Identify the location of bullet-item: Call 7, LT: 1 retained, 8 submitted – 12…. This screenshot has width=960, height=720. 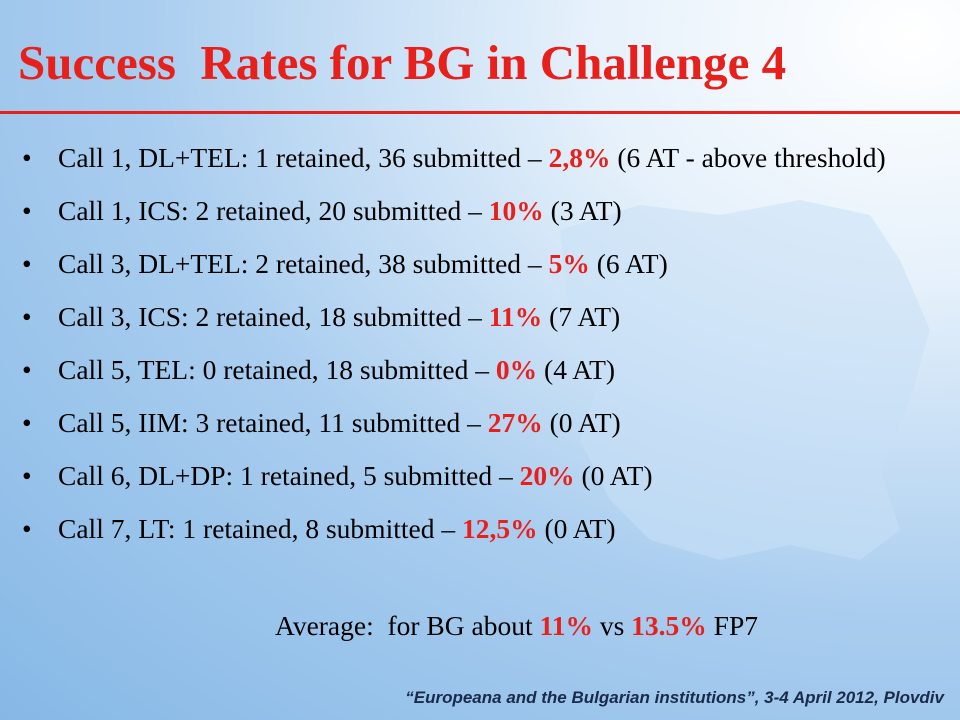
(482, 529).